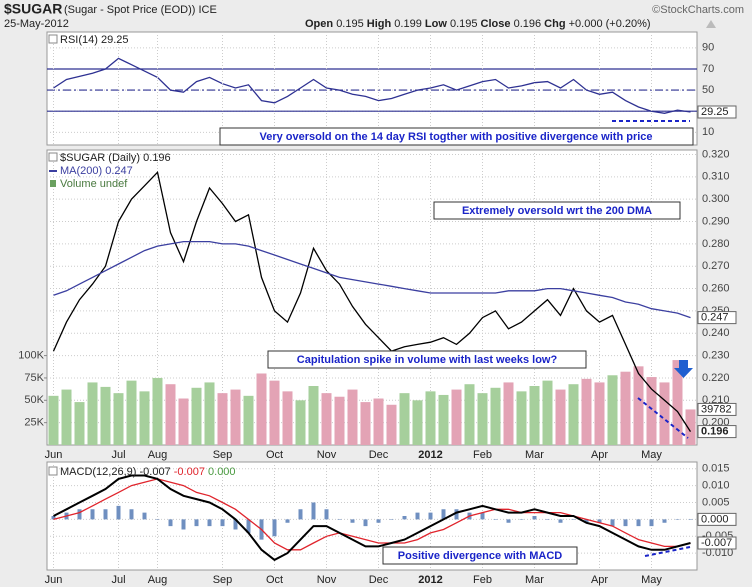  I want to click on y-tick-label: 0.010, so click(716, 486).